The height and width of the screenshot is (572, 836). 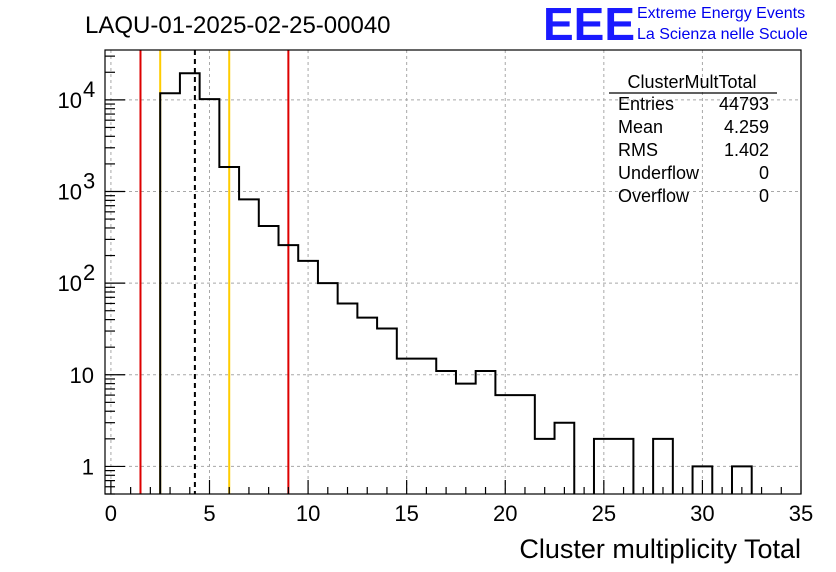 I want to click on x-tick-label: 30, so click(x=702, y=513).